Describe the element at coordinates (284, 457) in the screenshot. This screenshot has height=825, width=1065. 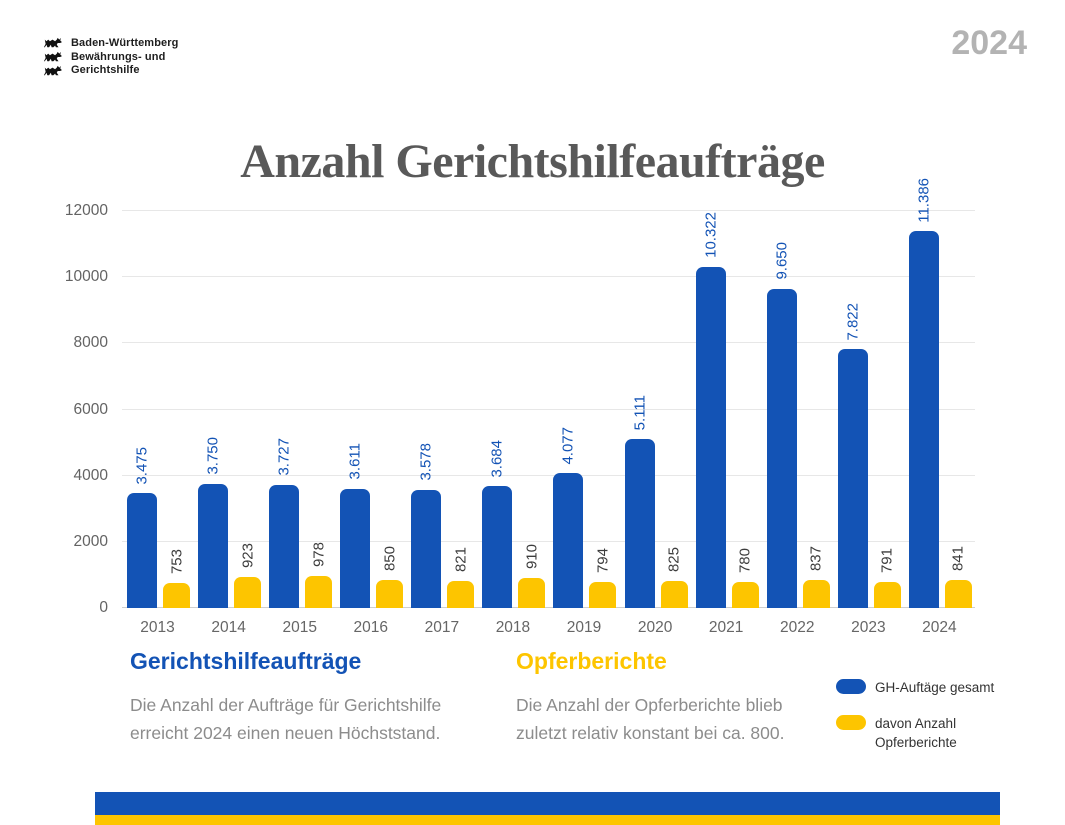
I see `value-label-gh-2015: 3.727` at that location.